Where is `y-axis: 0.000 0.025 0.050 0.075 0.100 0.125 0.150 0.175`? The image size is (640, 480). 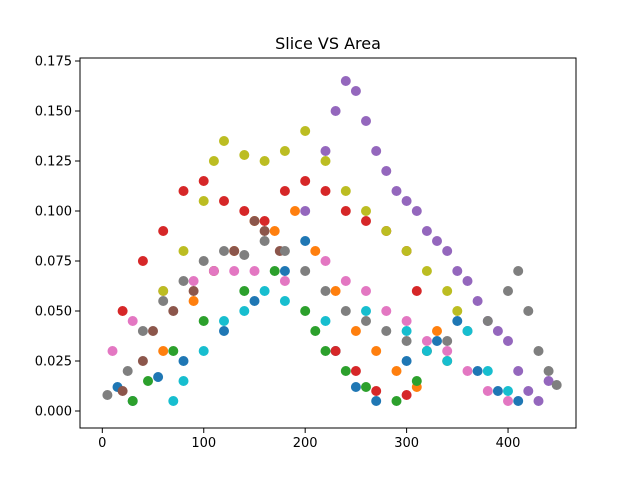 y-axis: 0.000 0.025 0.050 0.075 0.100 0.125 0.150 0.175 is located at coordinates (57, 237).